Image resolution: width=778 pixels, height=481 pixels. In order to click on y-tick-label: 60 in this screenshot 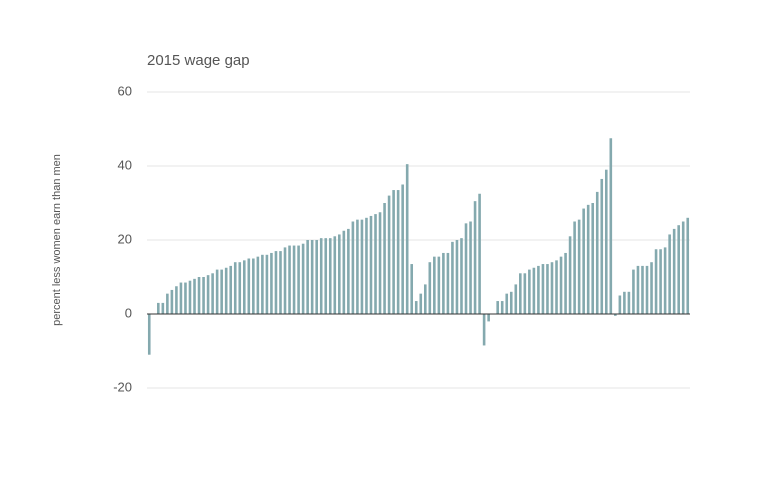, I will do `click(125, 90)`.